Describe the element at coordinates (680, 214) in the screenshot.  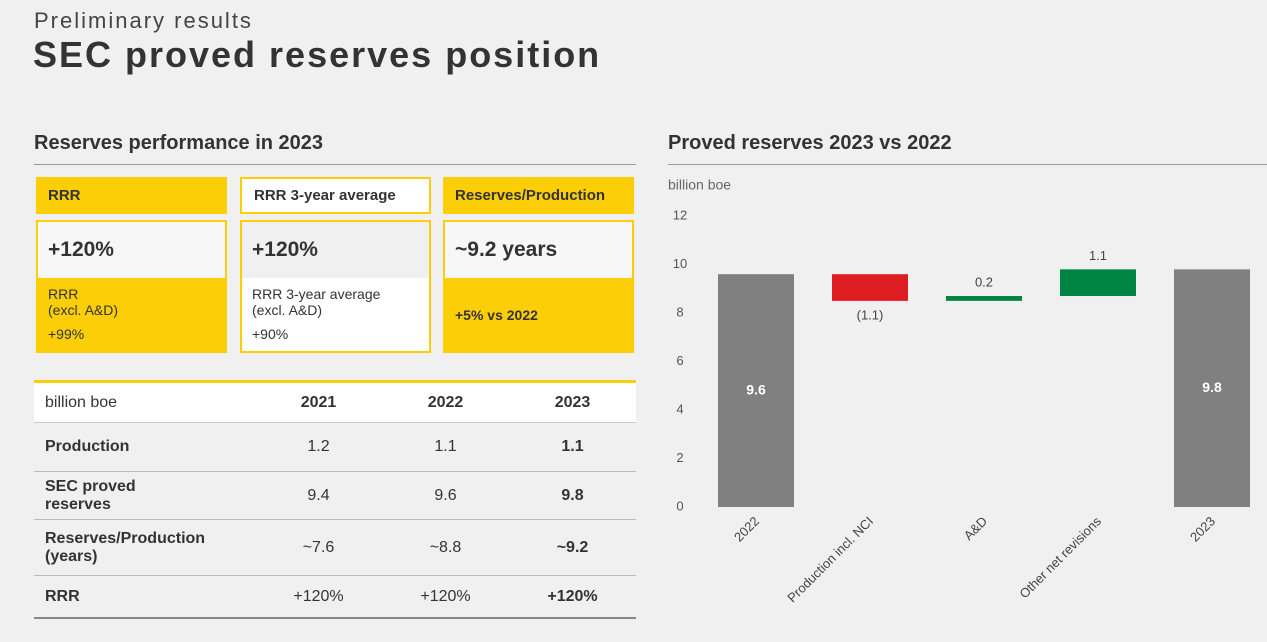
I see `y-tick-label: 12` at that location.